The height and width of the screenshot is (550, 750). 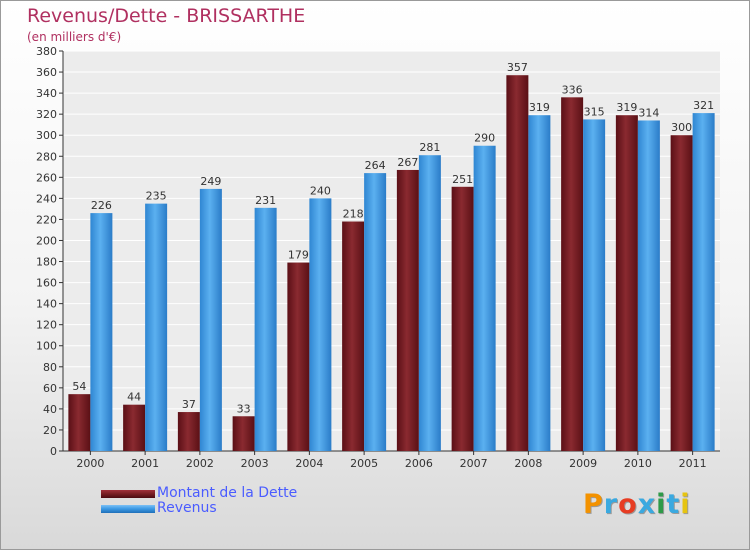 I want to click on data-label-dette: 357, so click(x=517, y=67).